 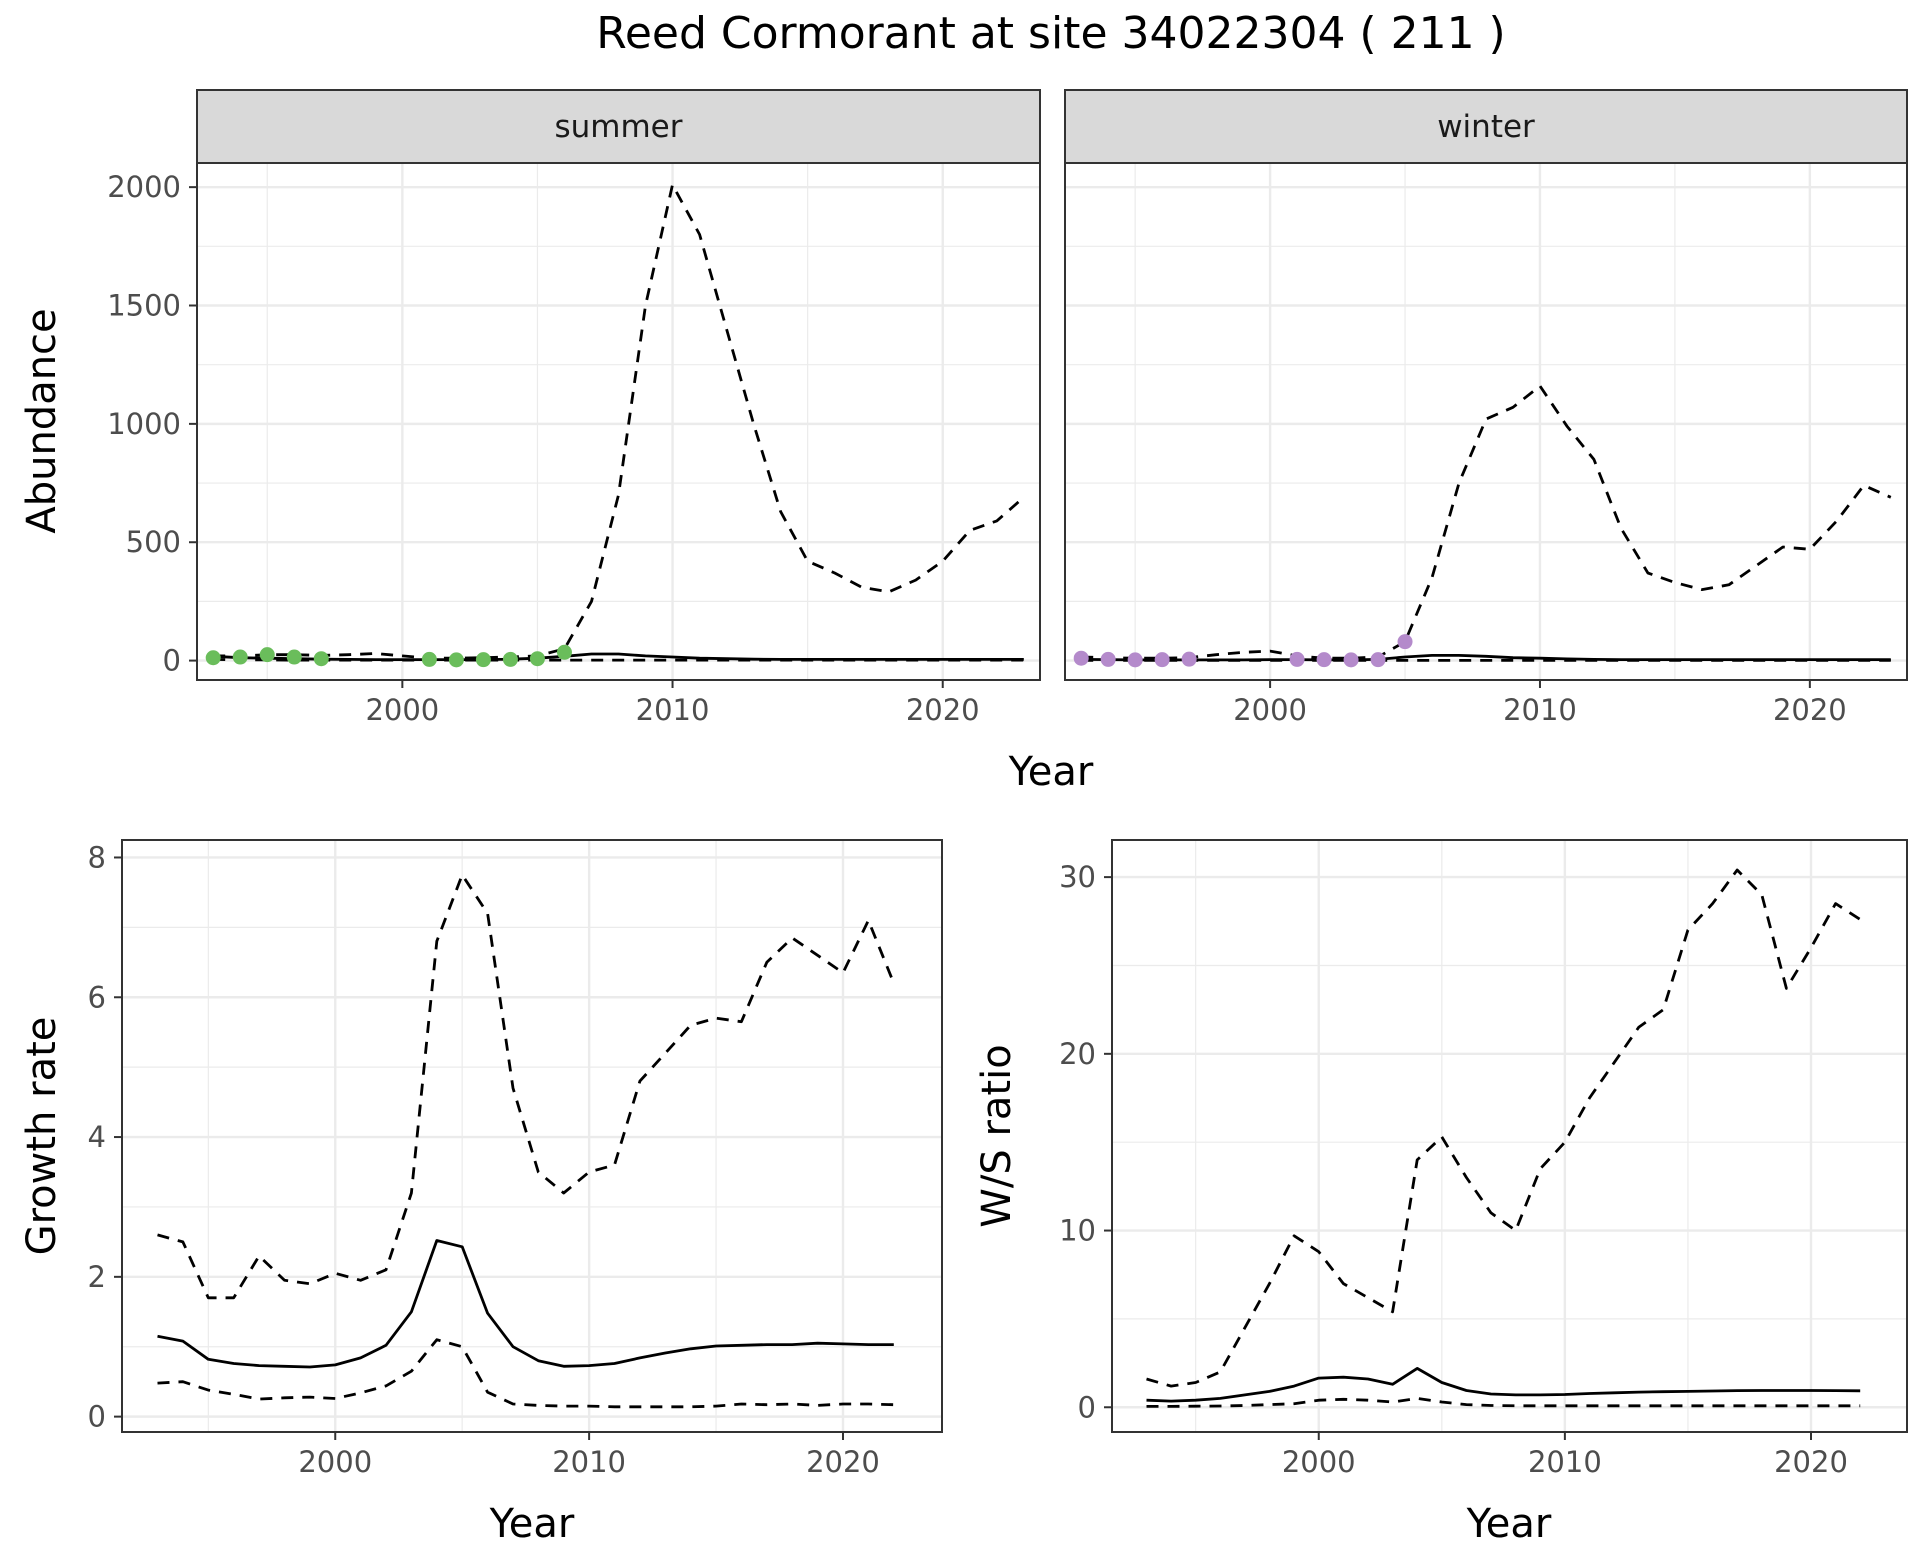 I want to click on figure-title: Reed Cormorant at site 34022304 ( 211 ), so click(x=1050, y=33).